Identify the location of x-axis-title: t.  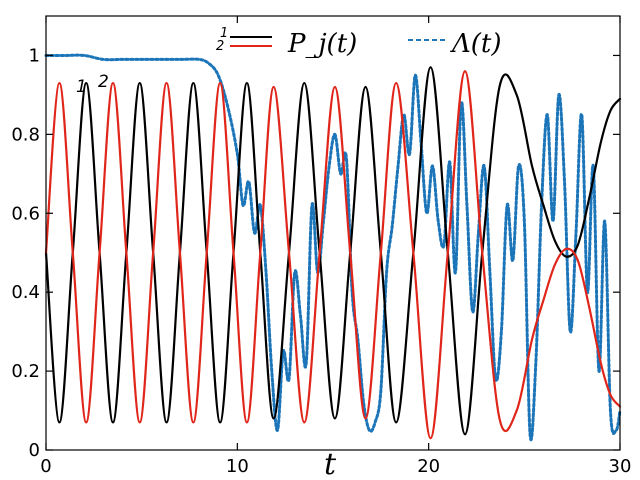
(330, 463).